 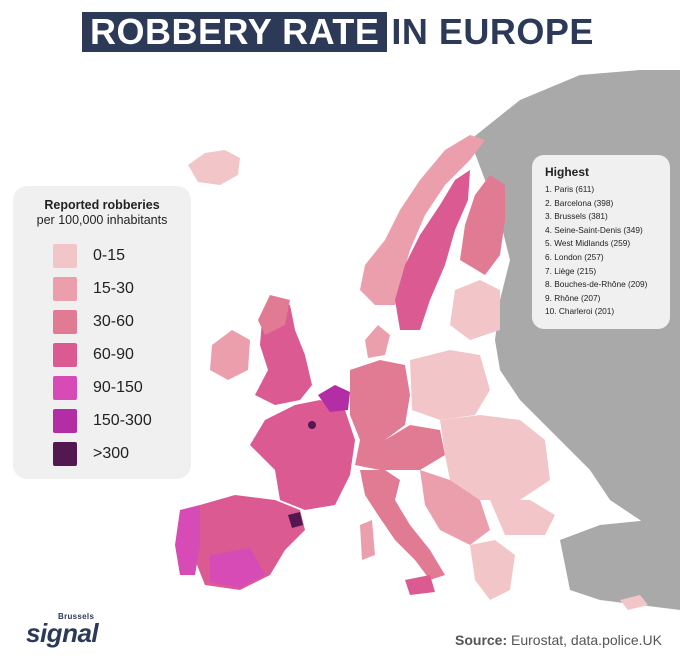 I want to click on ireland, so click(x=230, y=355).